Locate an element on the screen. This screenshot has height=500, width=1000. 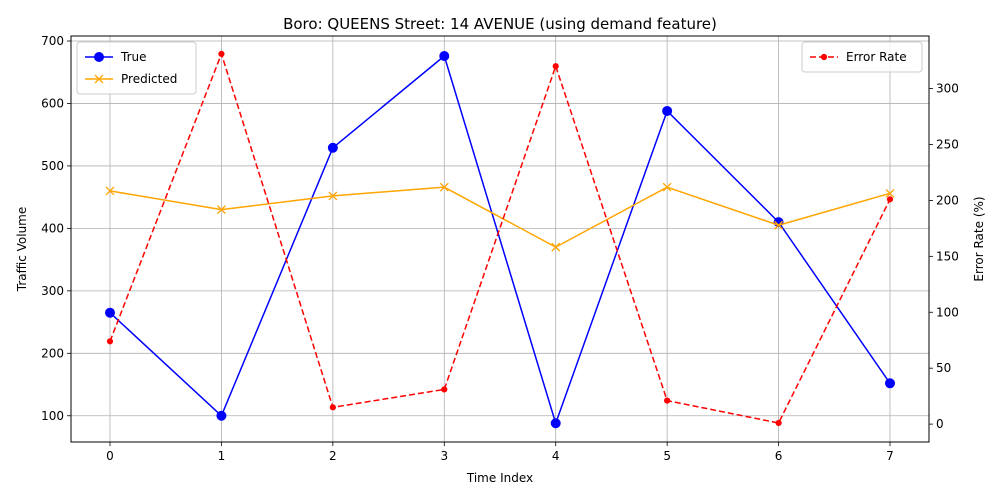
y-right-tick-label: 50 is located at coordinates (943, 368).